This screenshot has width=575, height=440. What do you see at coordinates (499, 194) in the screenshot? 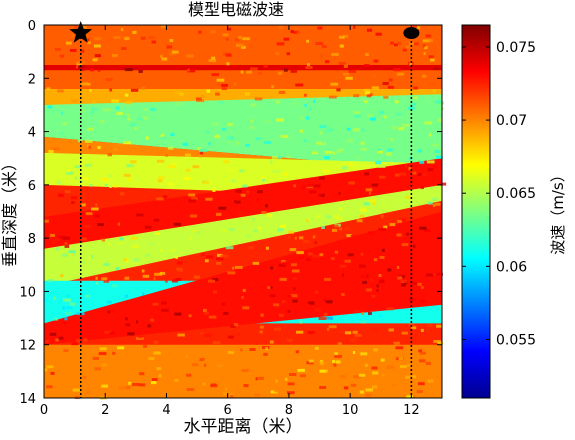
I see `colorbar-ticks: 0.055 0.06 0.065 0.07 0.075` at bounding box center [499, 194].